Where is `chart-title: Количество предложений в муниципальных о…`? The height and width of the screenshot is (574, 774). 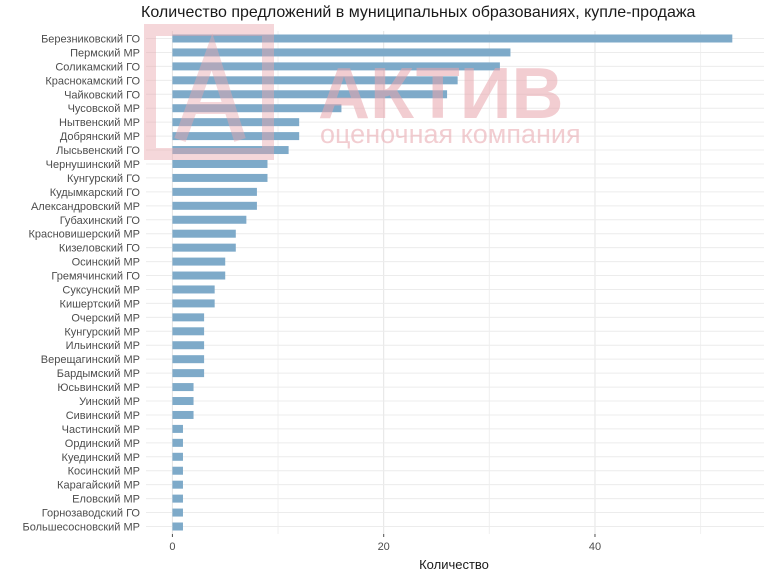
chart-title: Количество предложений в муниципальных о… is located at coordinates (418, 12).